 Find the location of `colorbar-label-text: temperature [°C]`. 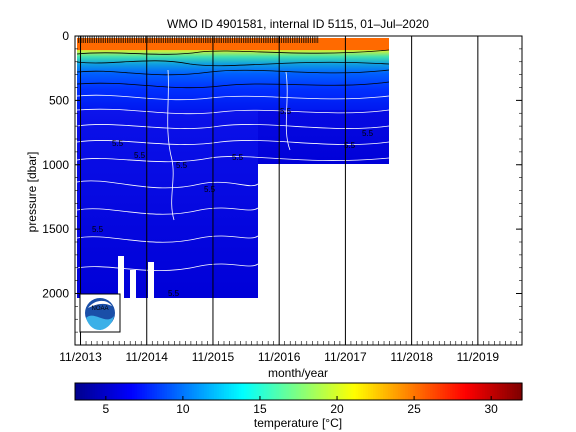

colorbar-label-text: temperature [°C] is located at coordinates (298, 423).